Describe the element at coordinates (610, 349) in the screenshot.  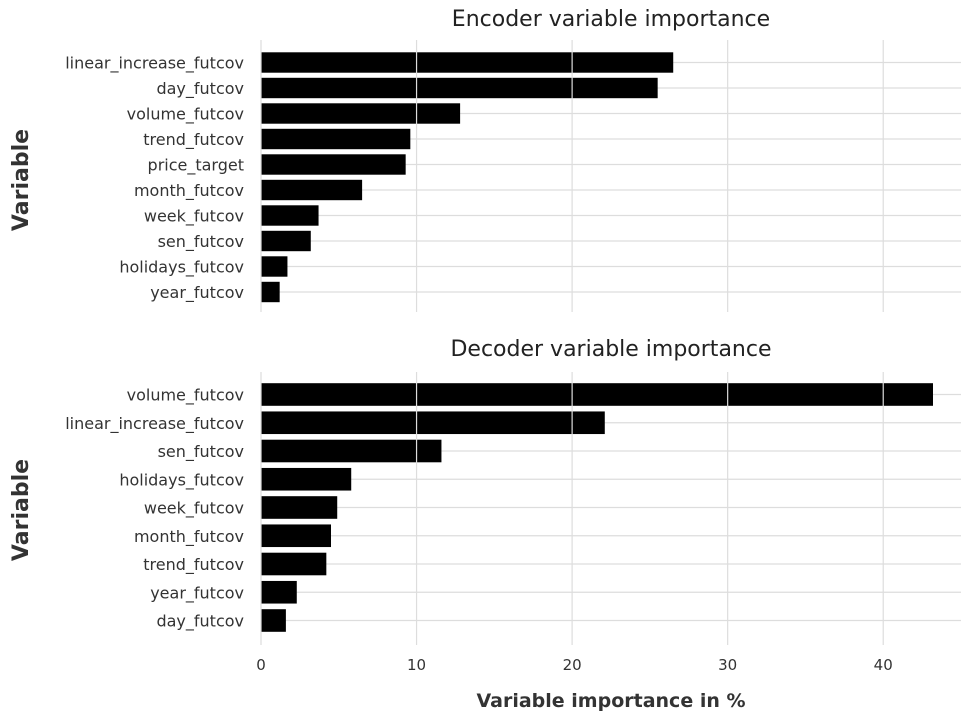
I see `decoder-title: Decoder variable importance` at that location.